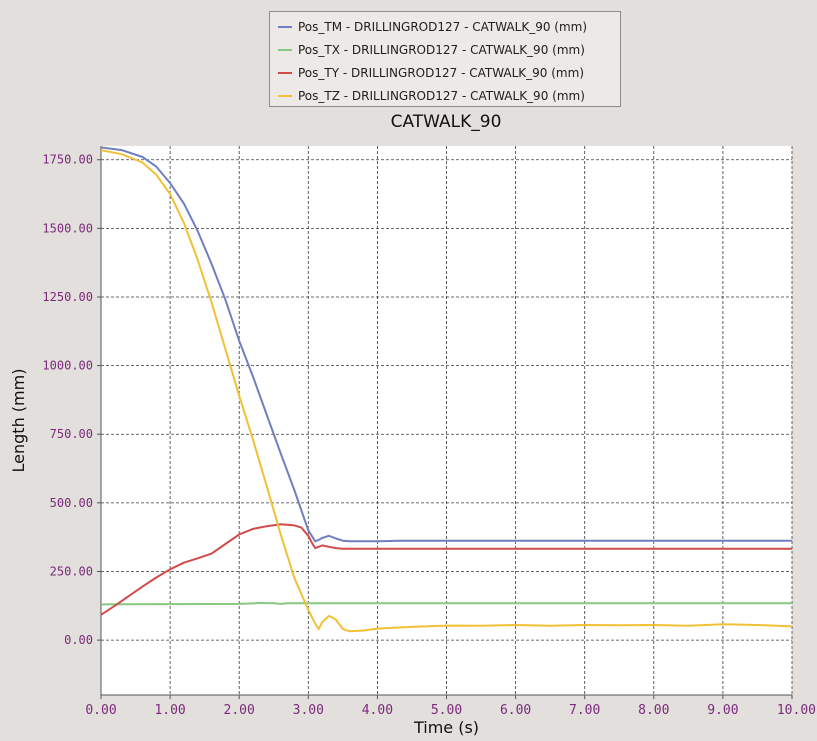  Describe the element at coordinates (377, 710) in the screenshot. I see `x-tick-label: 4.00` at that location.